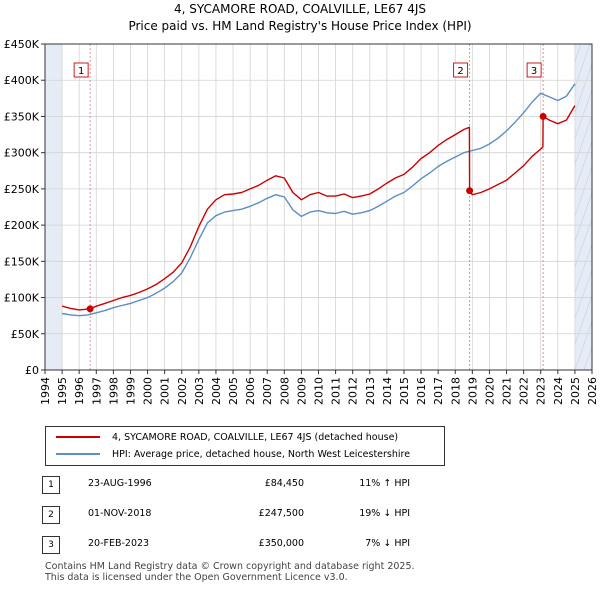  I want to click on y-tick-label-300000: £300K, so click(22, 153).